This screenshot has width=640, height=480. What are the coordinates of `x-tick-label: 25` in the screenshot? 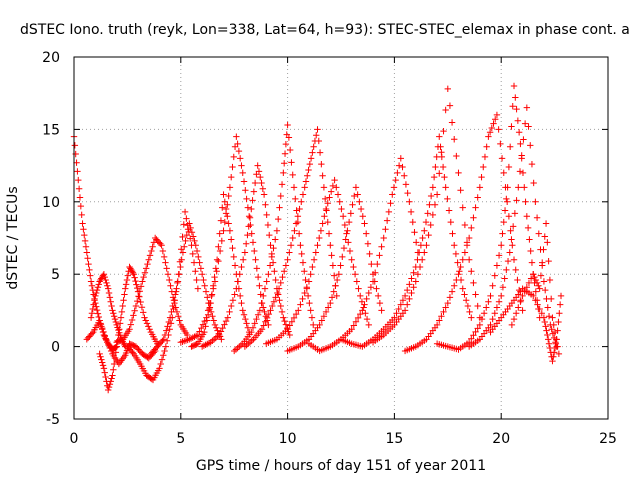 It's located at (608, 439).